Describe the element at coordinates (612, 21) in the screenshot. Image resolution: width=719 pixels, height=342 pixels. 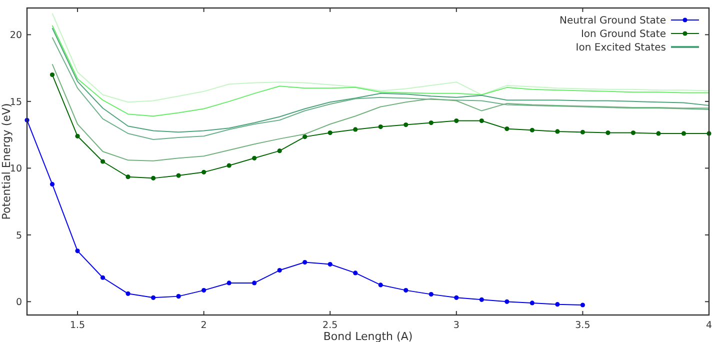
I see `legend-label: Neutral Ground State` at that location.